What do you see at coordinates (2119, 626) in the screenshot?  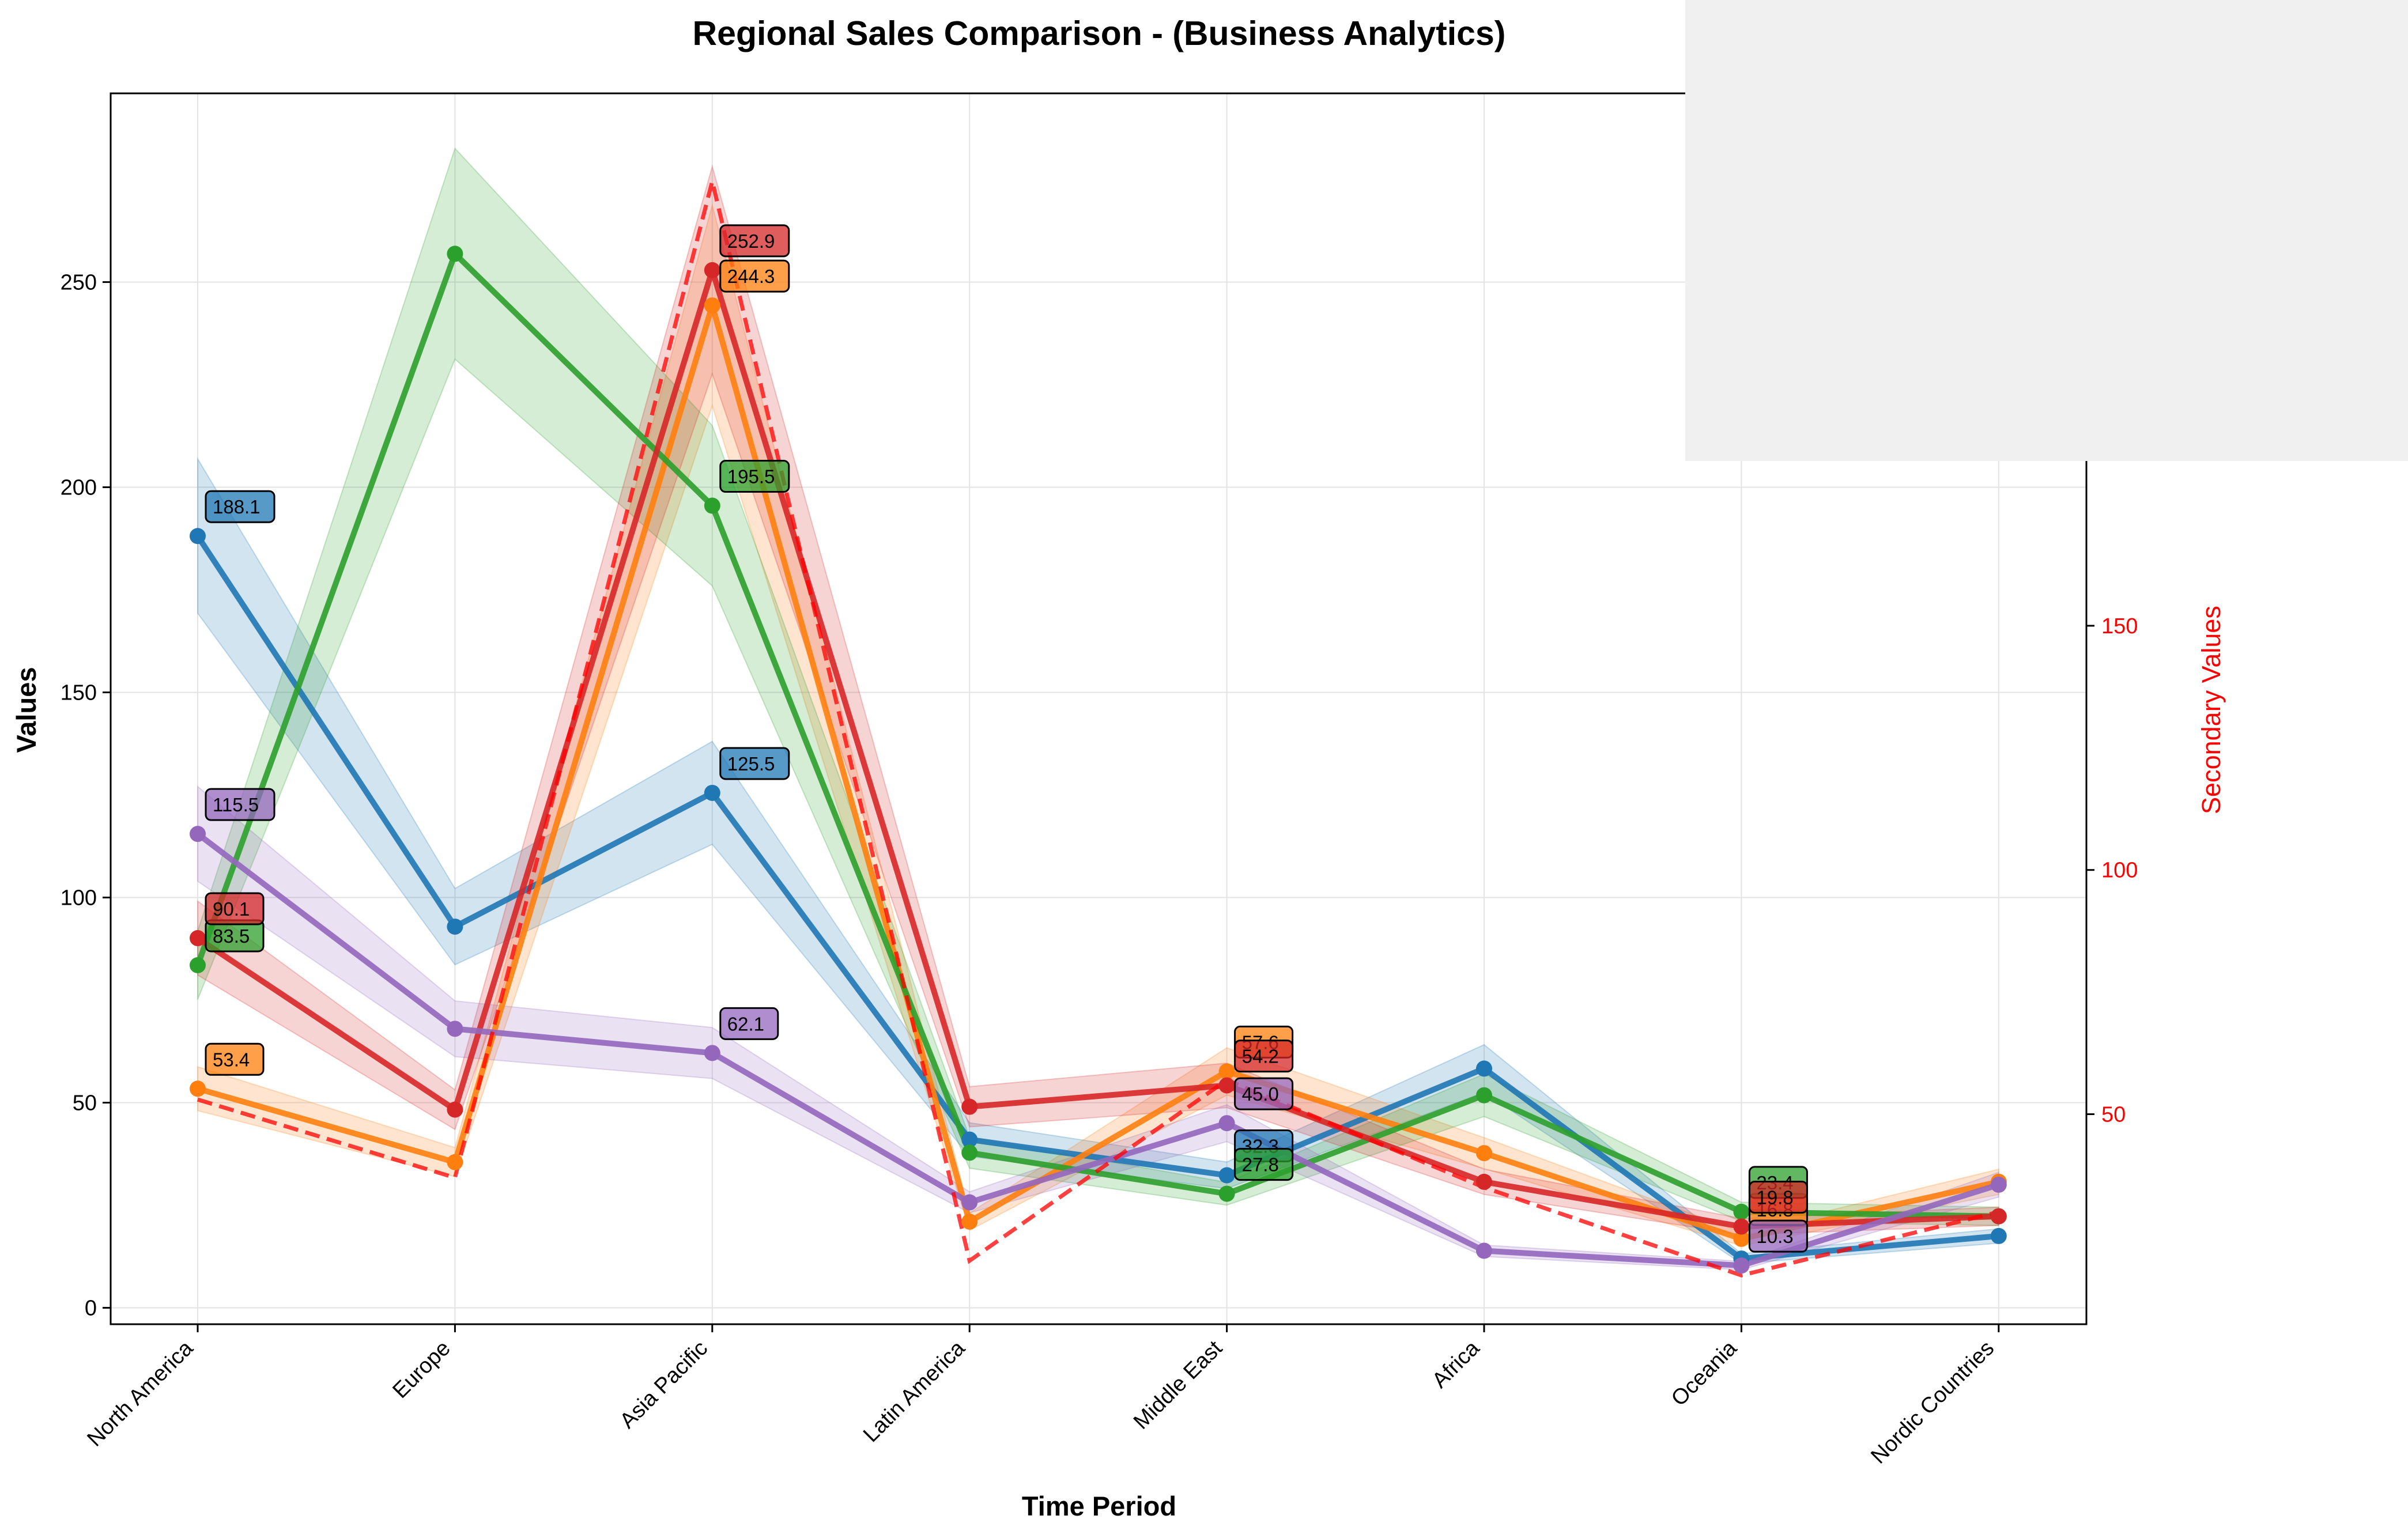 I see `y2-tick-label: 150` at bounding box center [2119, 626].